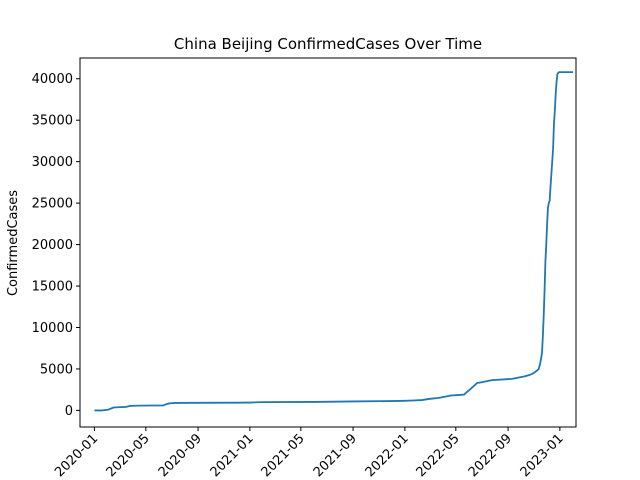 The image size is (640, 480). Describe the element at coordinates (69, 411) in the screenshot. I see `y-tick-label: 0` at that location.